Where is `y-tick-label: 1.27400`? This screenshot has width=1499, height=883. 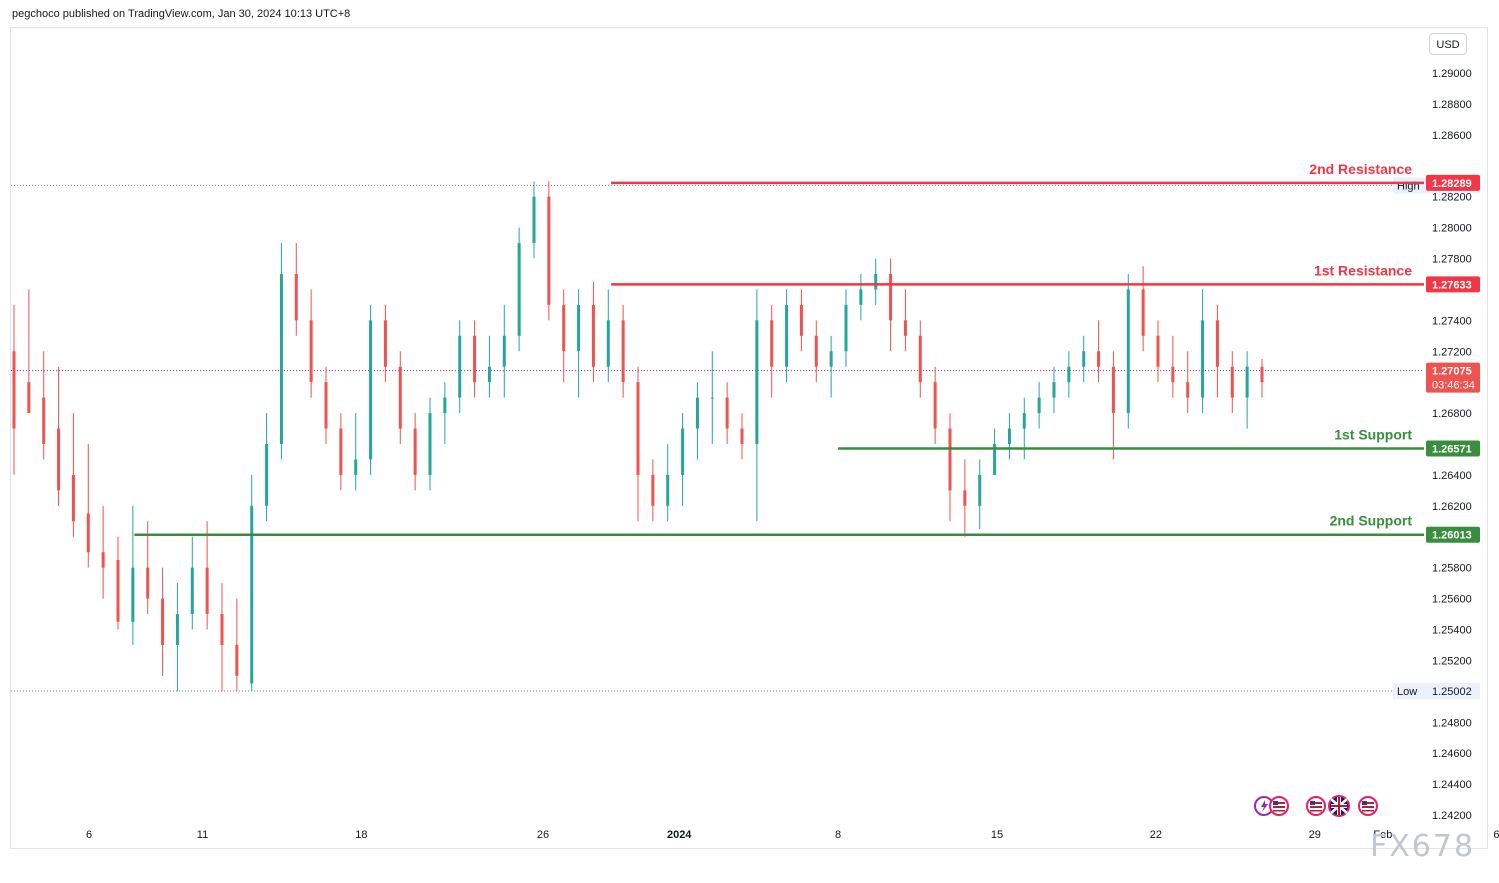 y-tick-label: 1.27400 is located at coordinates (1452, 321).